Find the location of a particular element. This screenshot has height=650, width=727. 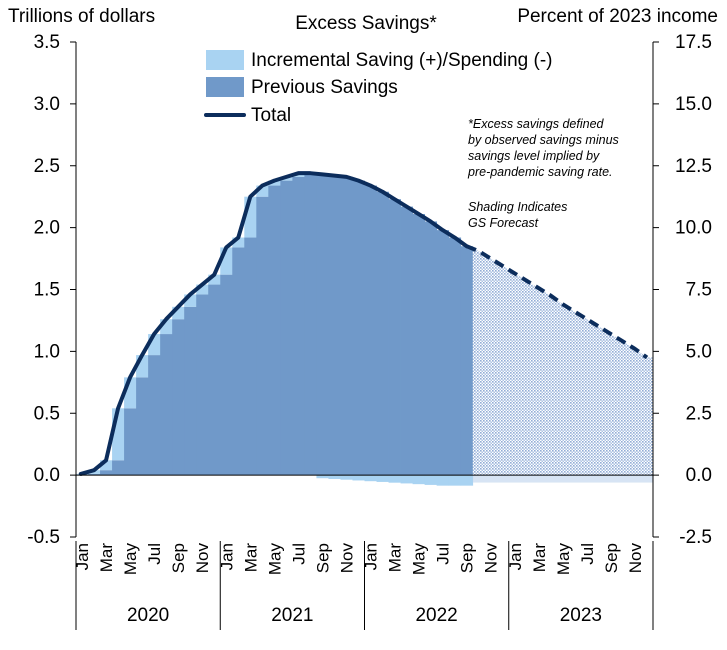

left-tick-label: 2.5 is located at coordinates (47, 166).